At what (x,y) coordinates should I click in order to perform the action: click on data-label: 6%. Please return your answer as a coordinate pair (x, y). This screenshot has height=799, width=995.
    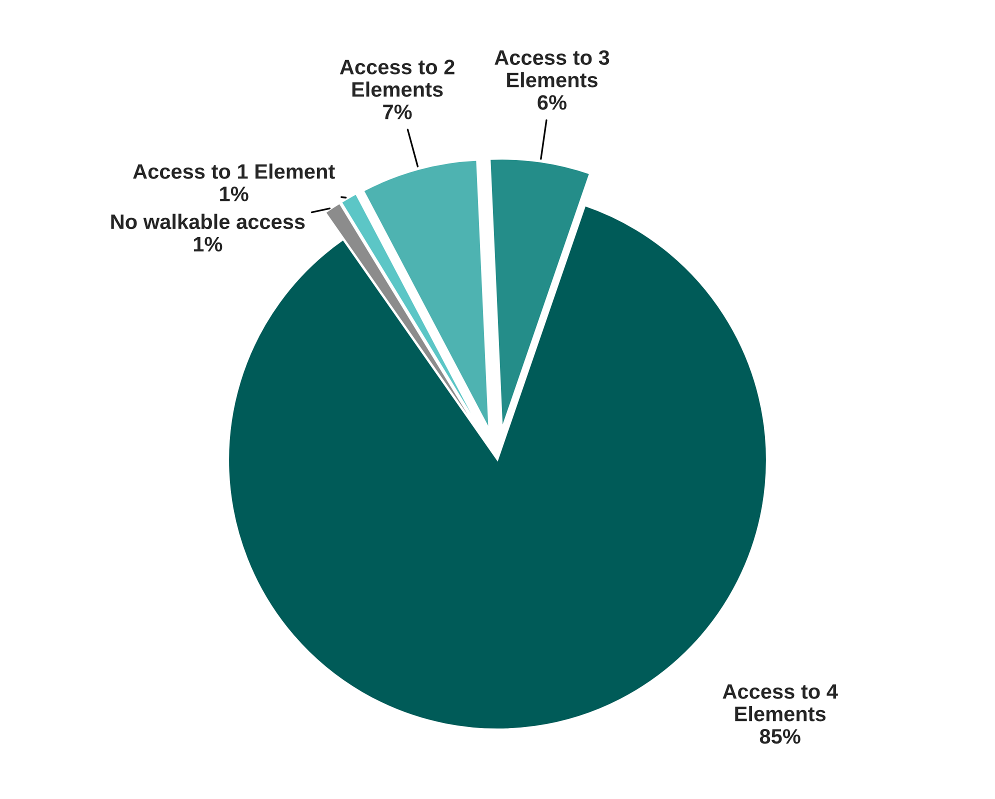
    Looking at the image, I should click on (552, 102).